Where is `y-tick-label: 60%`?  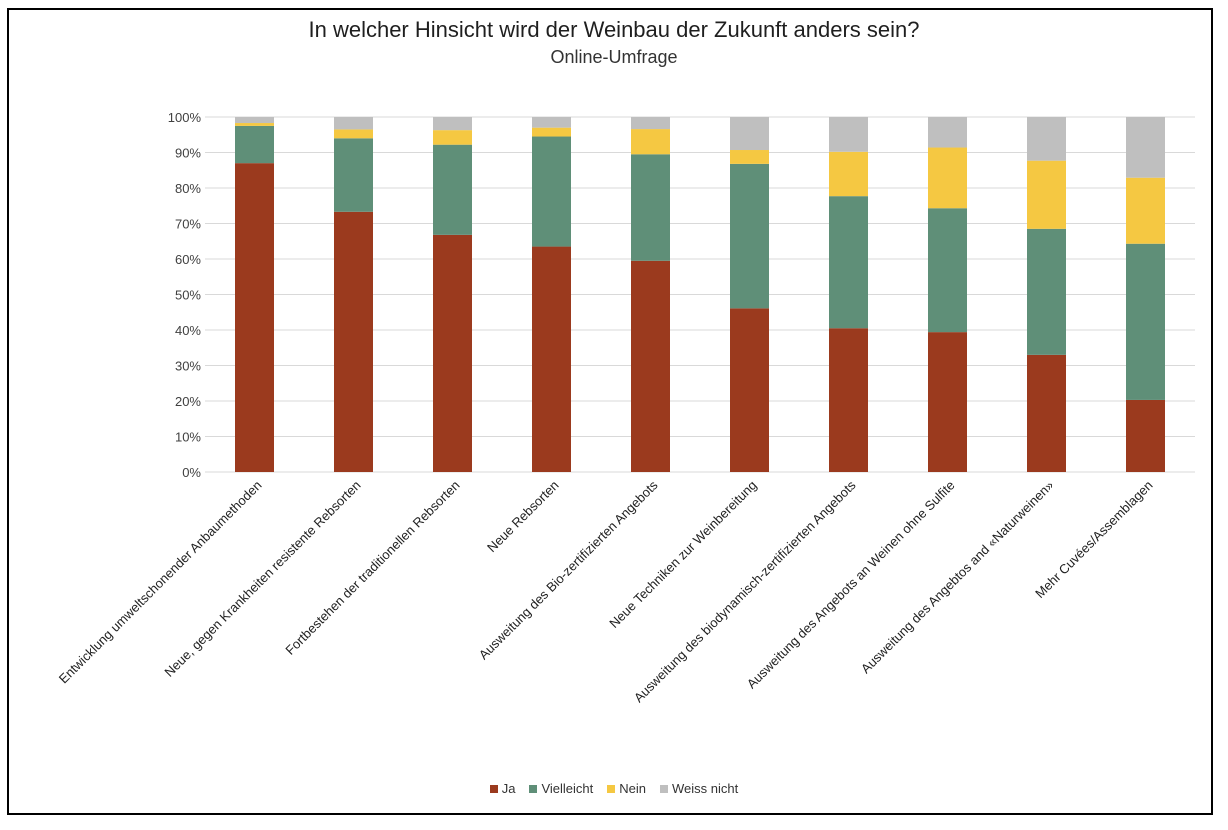 y-tick-label: 60% is located at coordinates (188, 259).